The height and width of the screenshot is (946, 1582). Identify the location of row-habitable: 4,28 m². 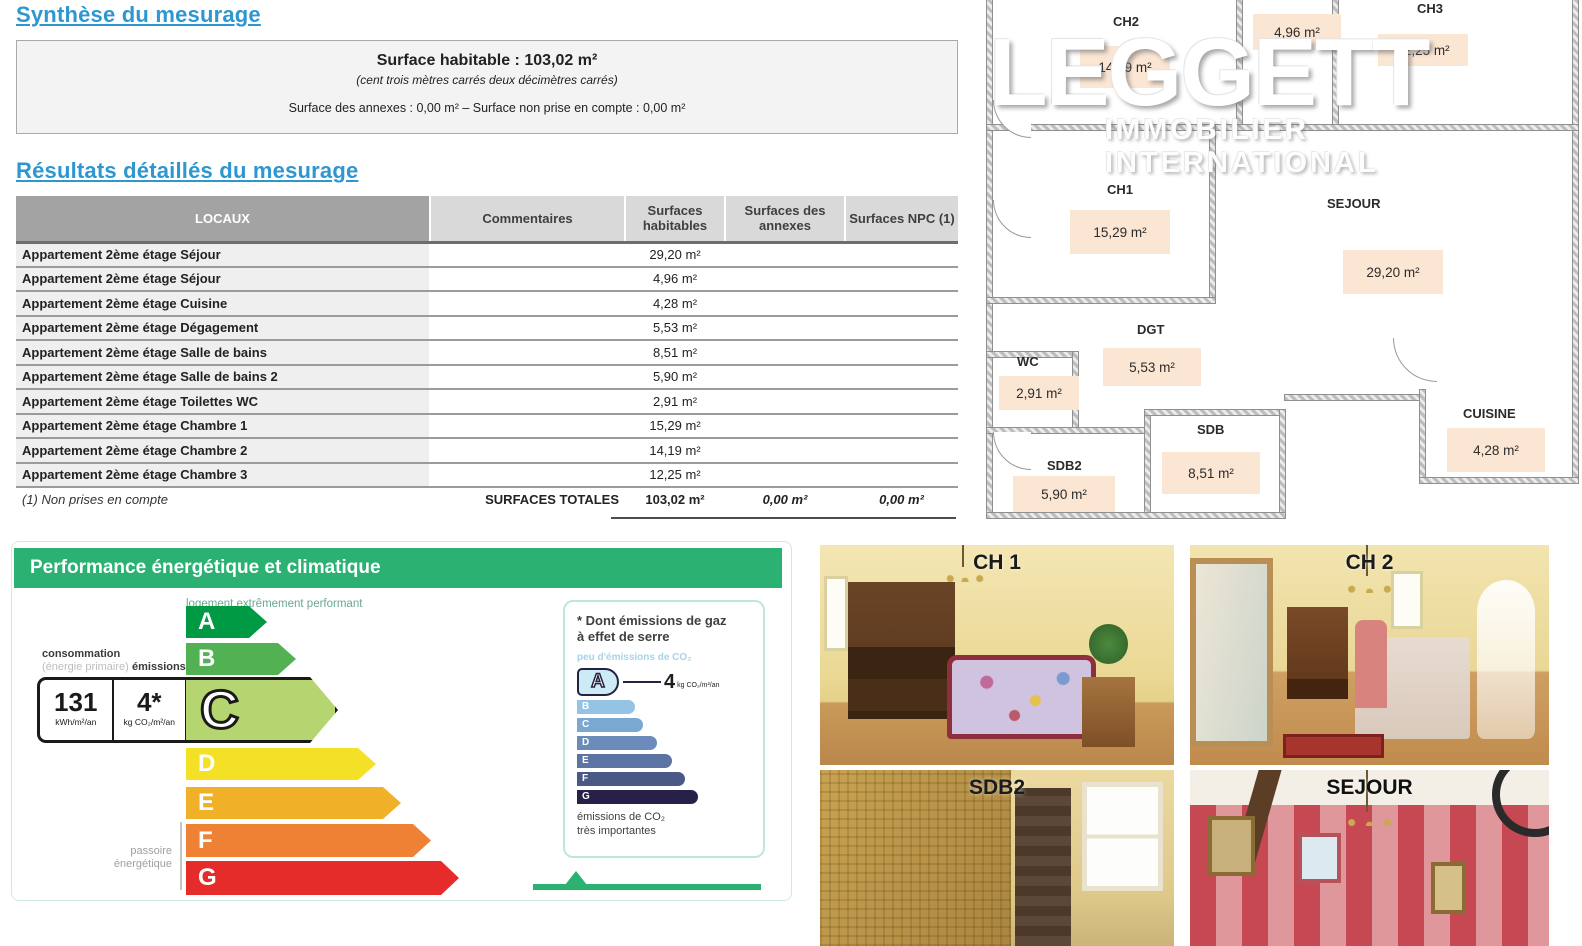
(675, 304).